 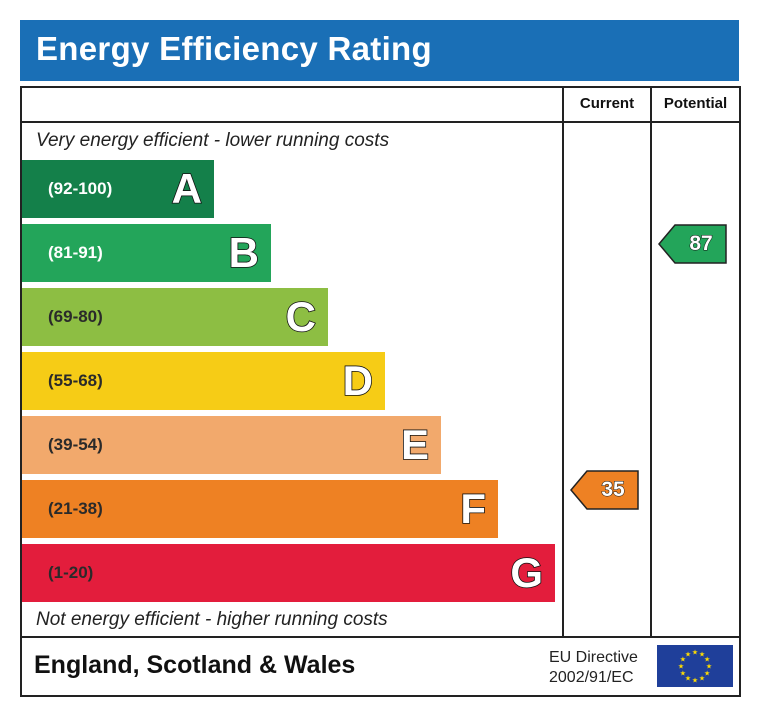 I want to click on band-d: (55-68) D, so click(x=203, y=381).